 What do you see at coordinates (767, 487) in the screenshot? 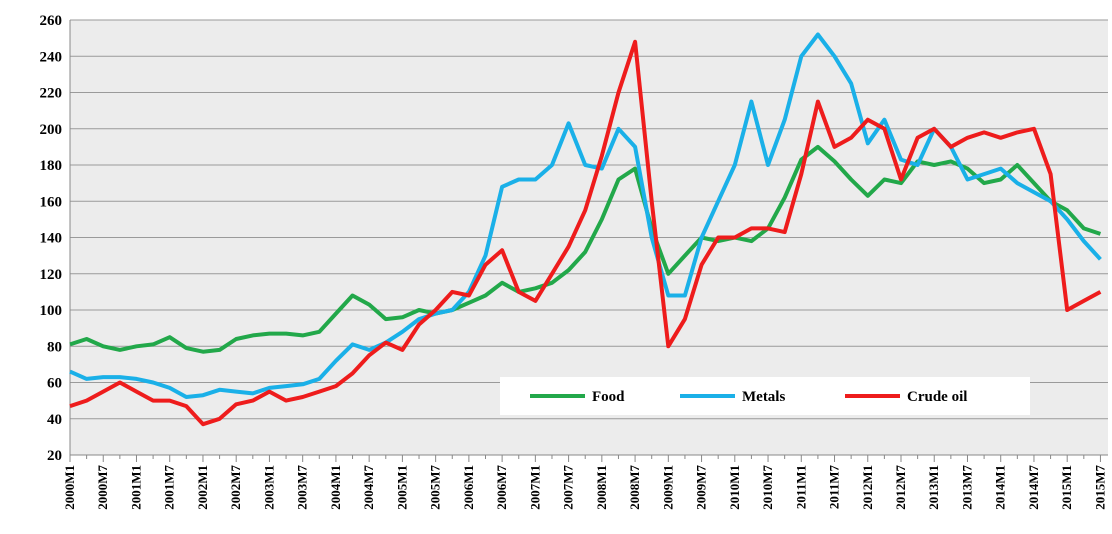
I see `x-tick-label: 2010M7` at bounding box center [767, 487].